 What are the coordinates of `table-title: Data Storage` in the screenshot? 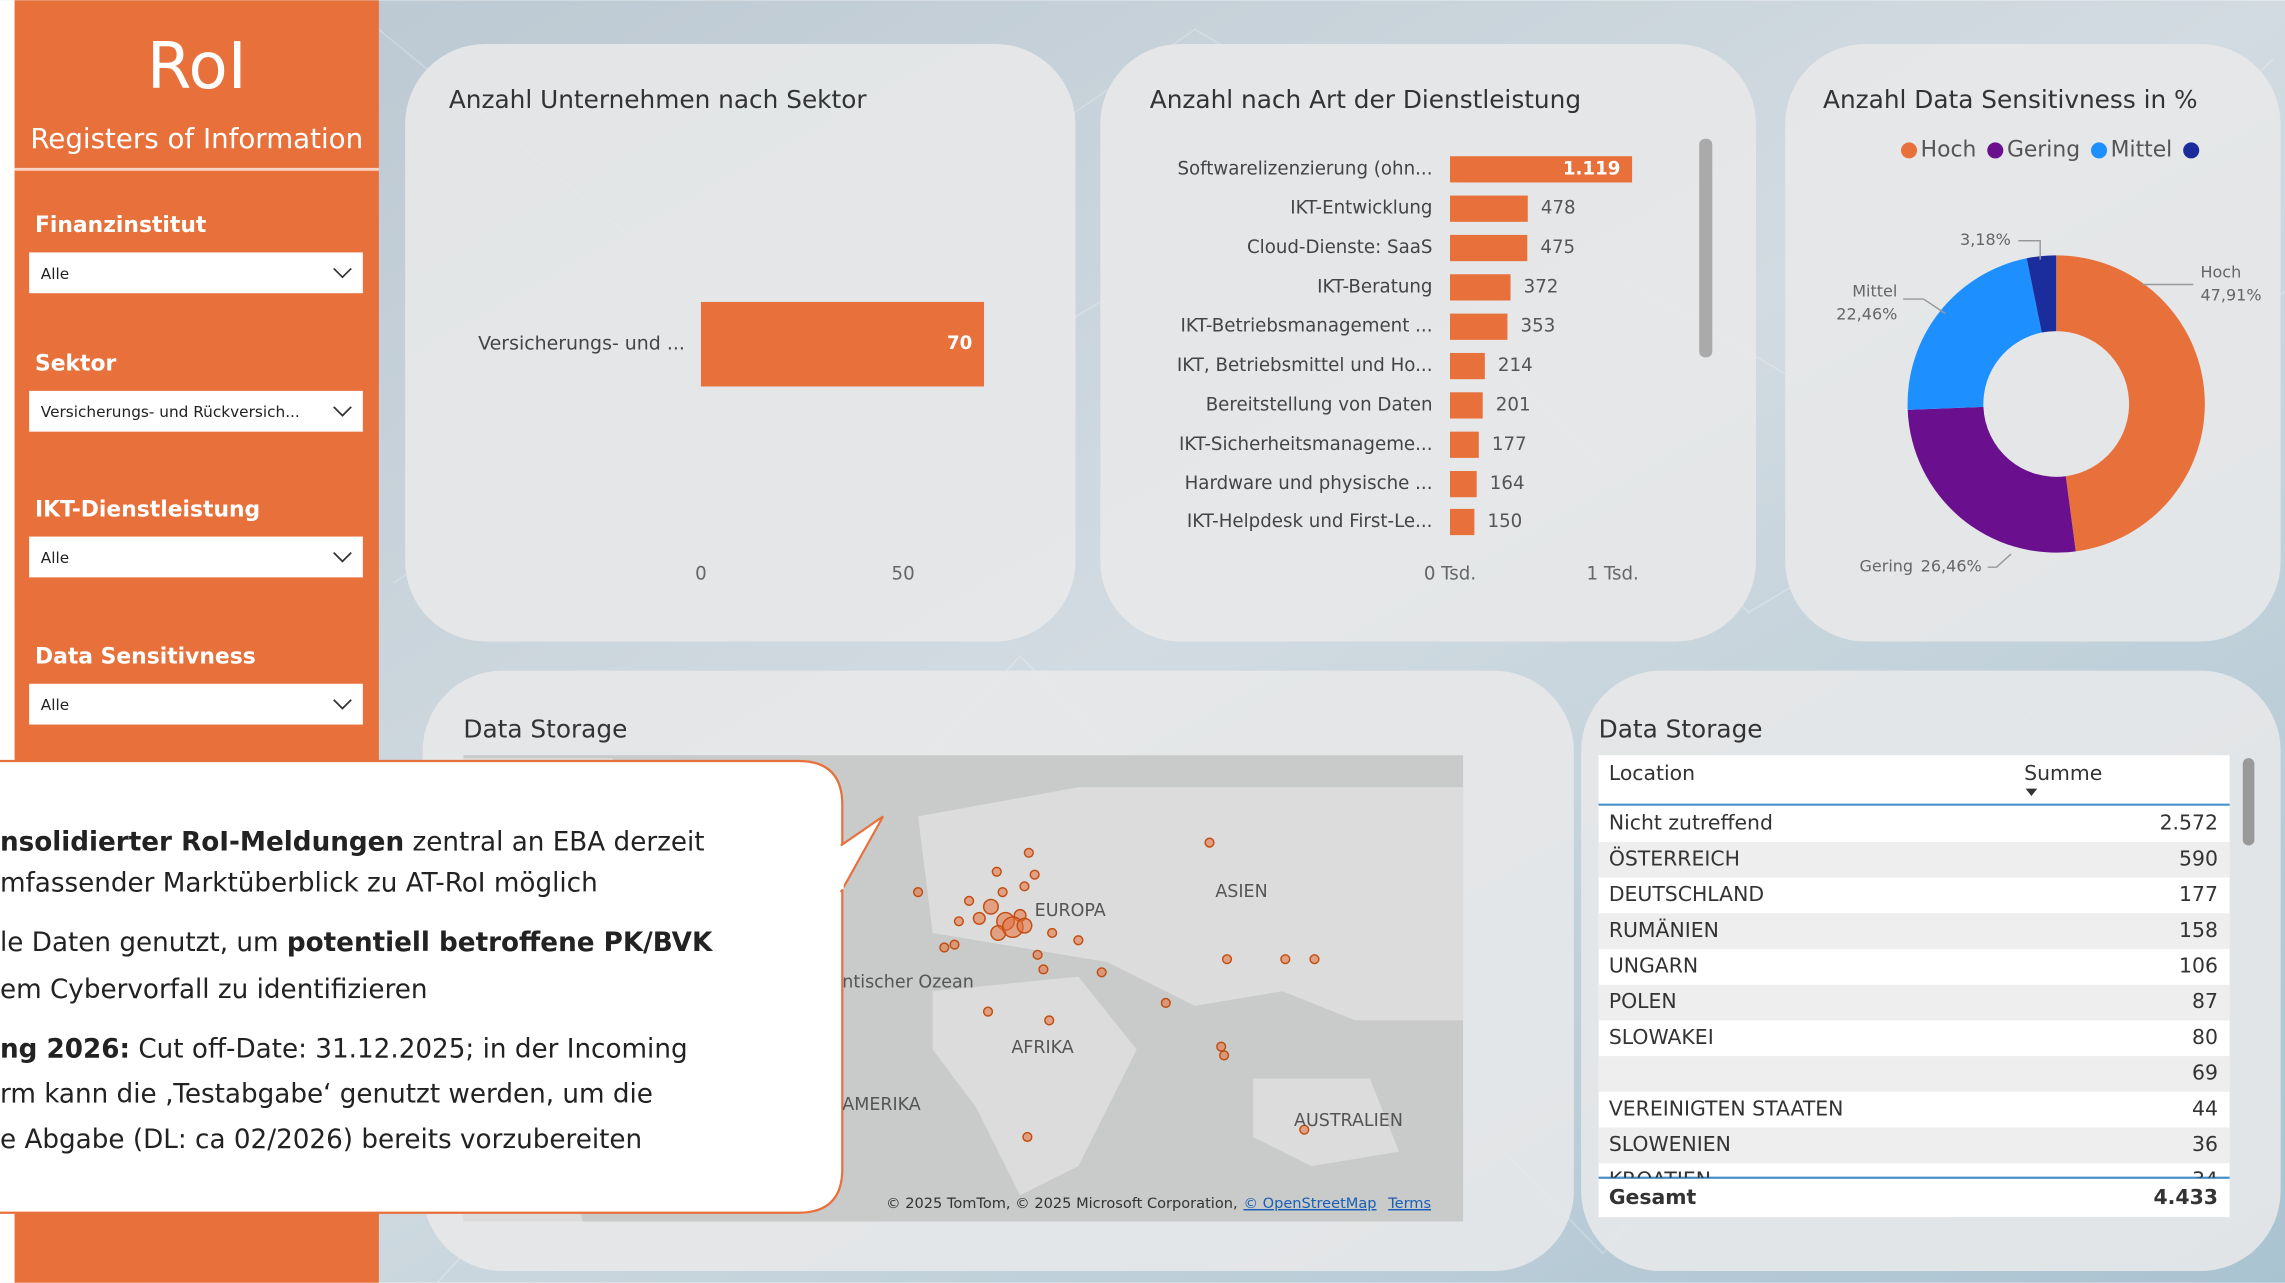 It's located at (1681, 728).